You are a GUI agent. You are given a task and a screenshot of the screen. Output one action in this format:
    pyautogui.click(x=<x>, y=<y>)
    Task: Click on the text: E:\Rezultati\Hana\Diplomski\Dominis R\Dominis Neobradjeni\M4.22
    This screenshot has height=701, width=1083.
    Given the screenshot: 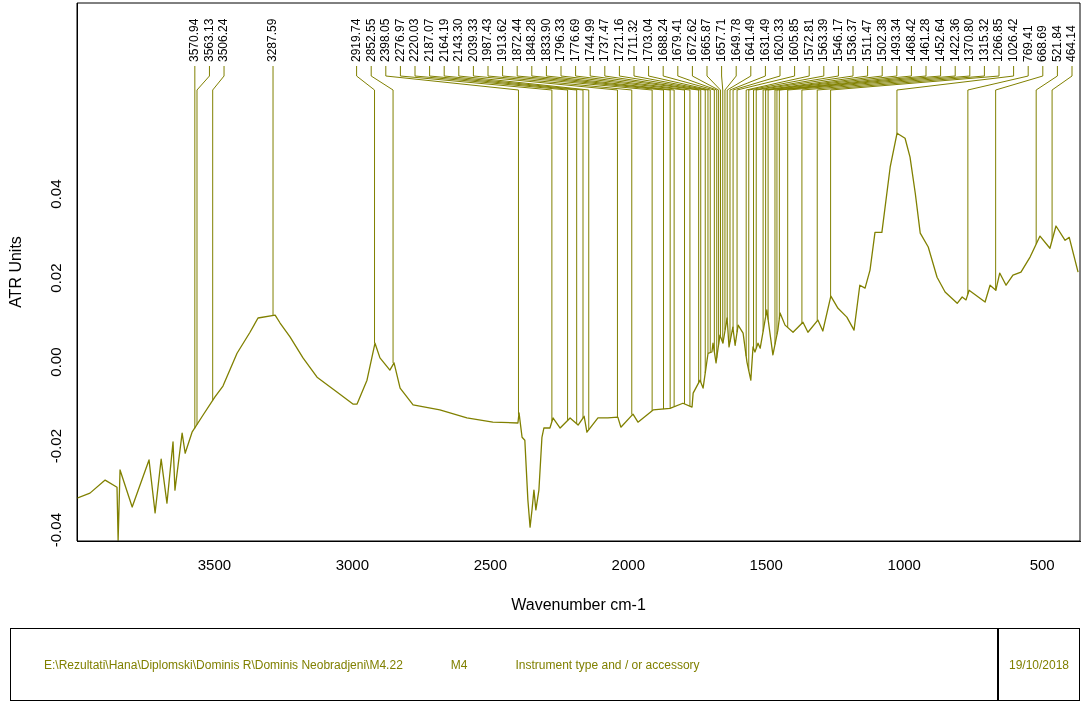 What is the action you would take?
    pyautogui.click(x=223, y=664)
    